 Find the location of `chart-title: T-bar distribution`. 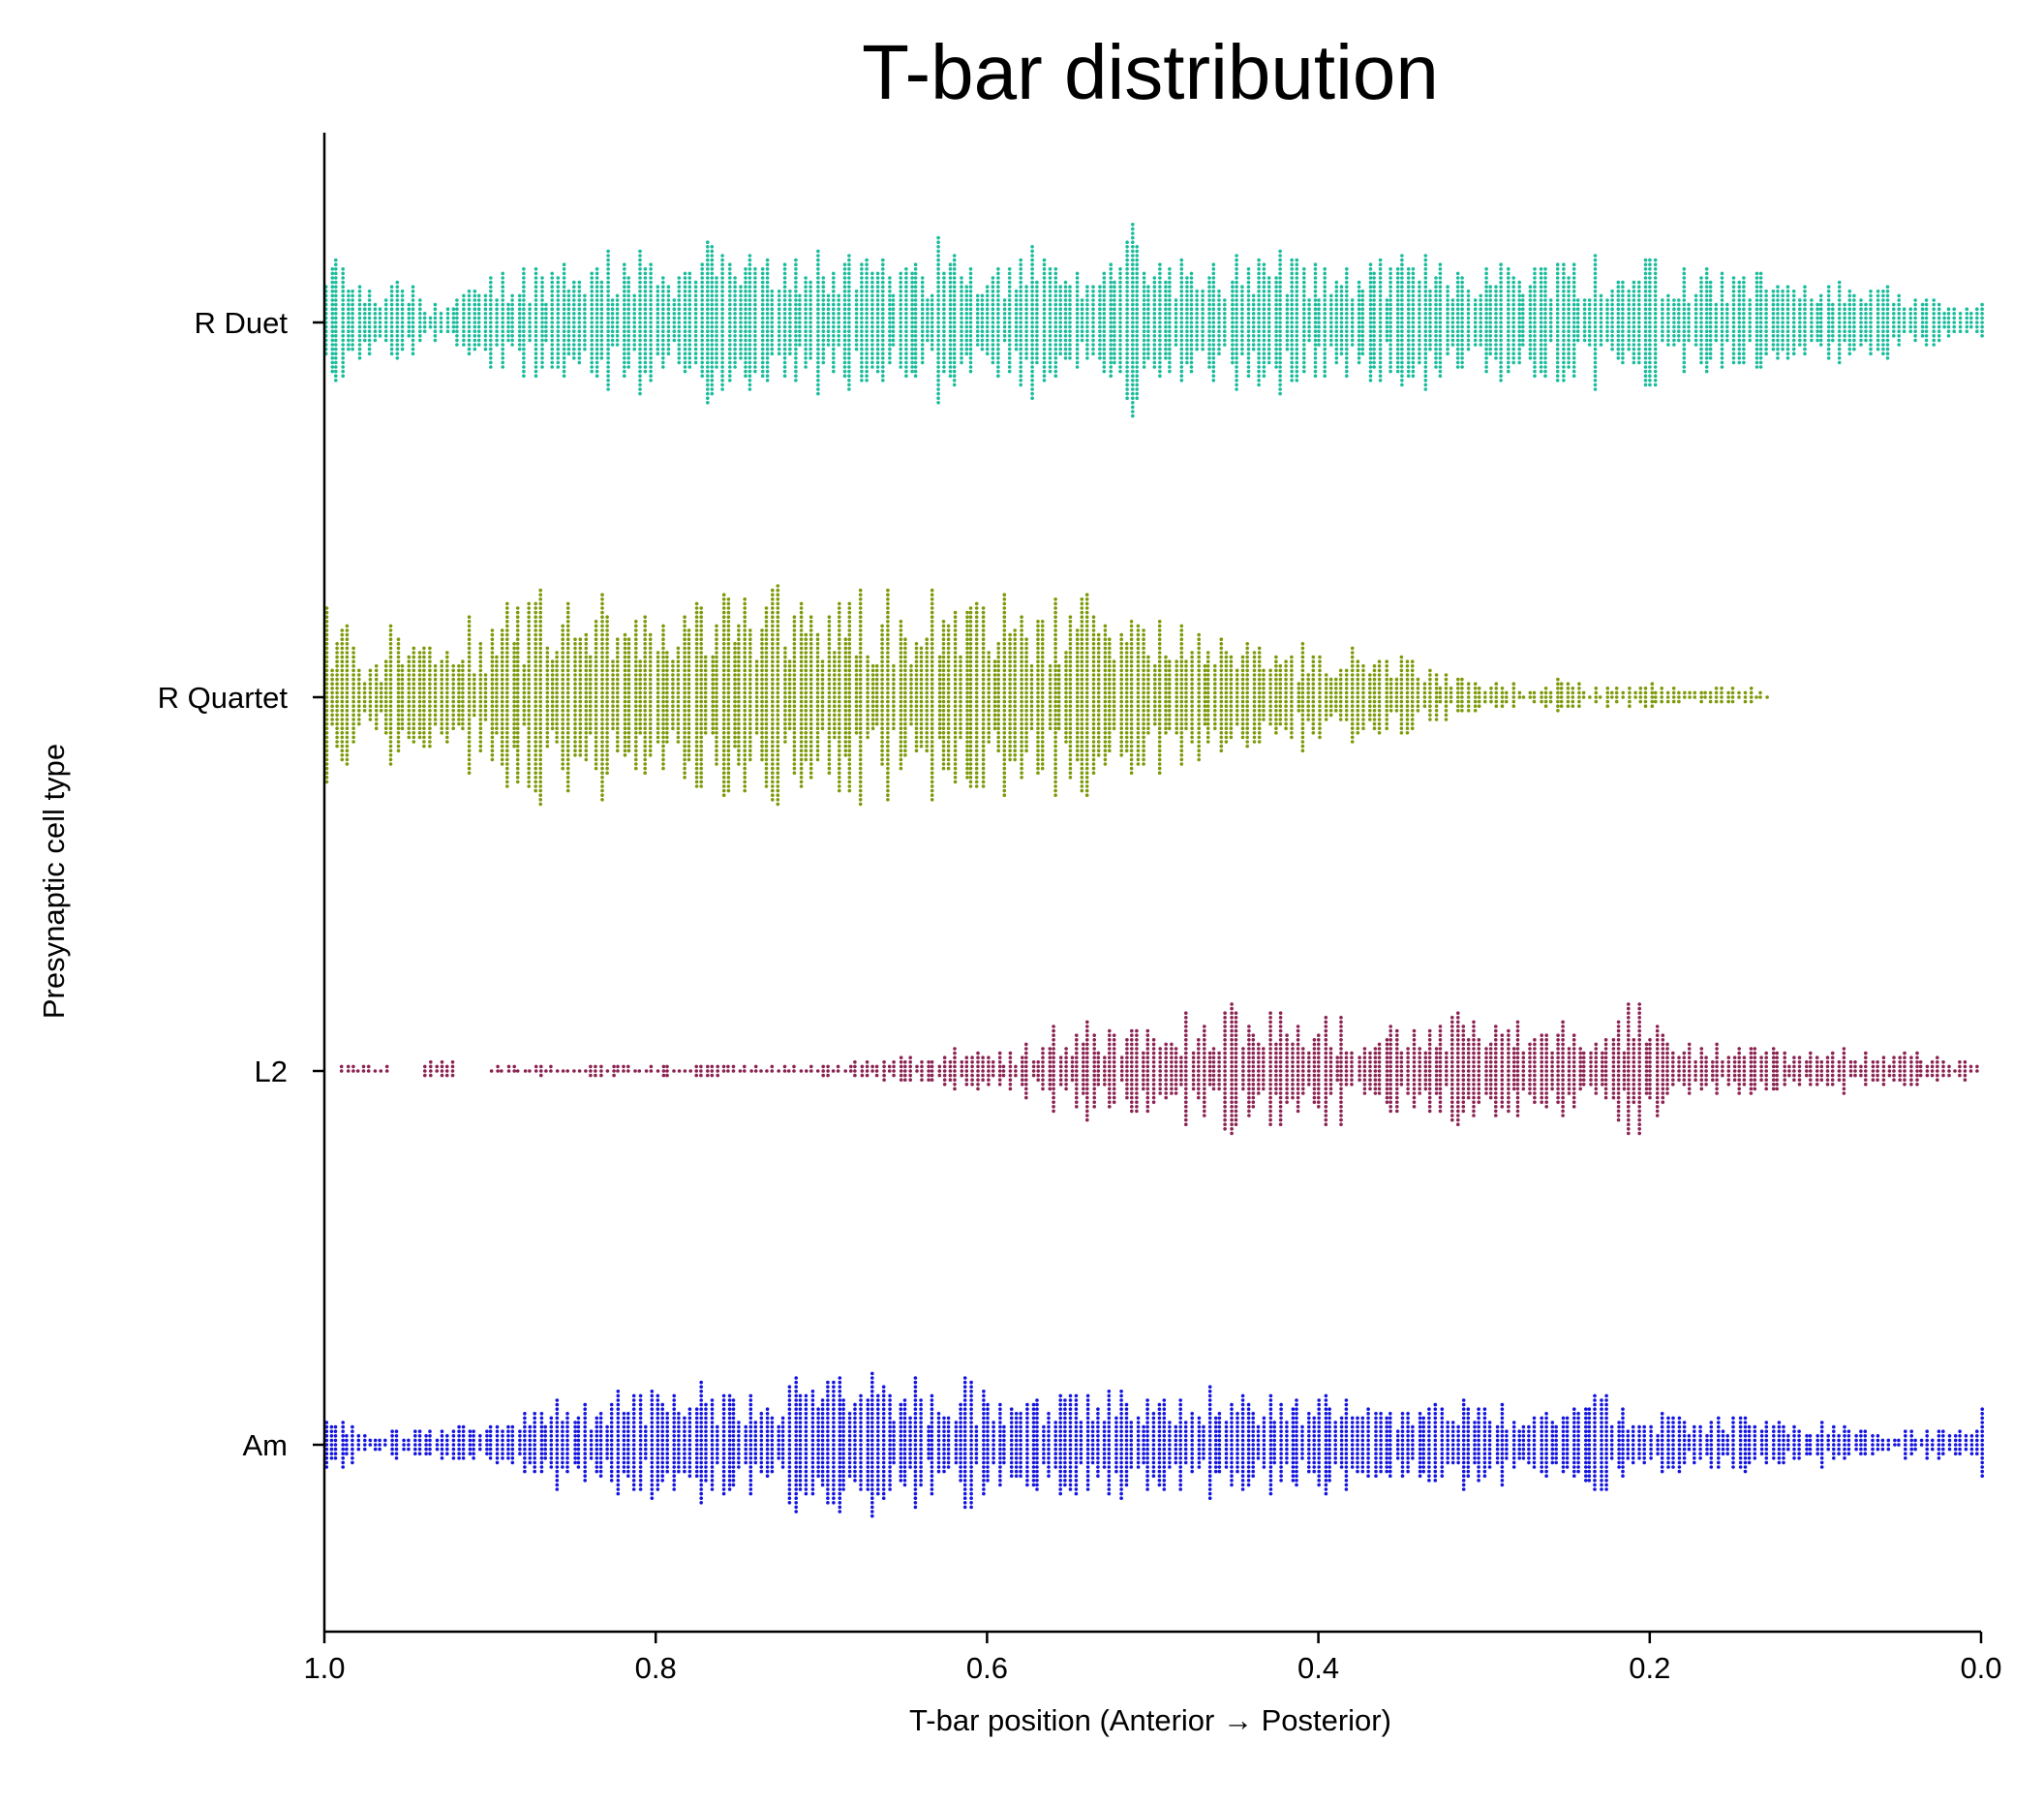

chart-title: T-bar distribution is located at coordinates (1150, 72).